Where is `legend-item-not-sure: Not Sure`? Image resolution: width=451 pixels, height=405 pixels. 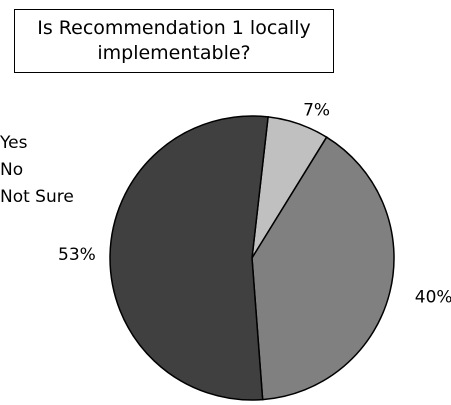
legend-item-not-sure: Not Sure is located at coordinates (37, 197).